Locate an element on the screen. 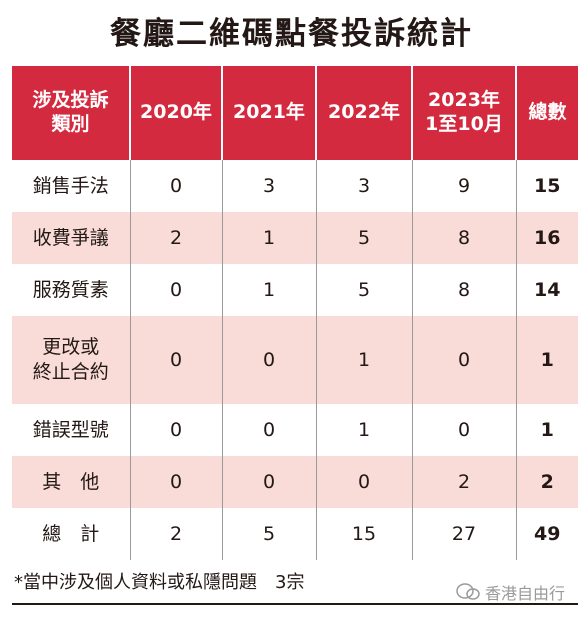  value-cell: 49 is located at coordinates (546, 534).